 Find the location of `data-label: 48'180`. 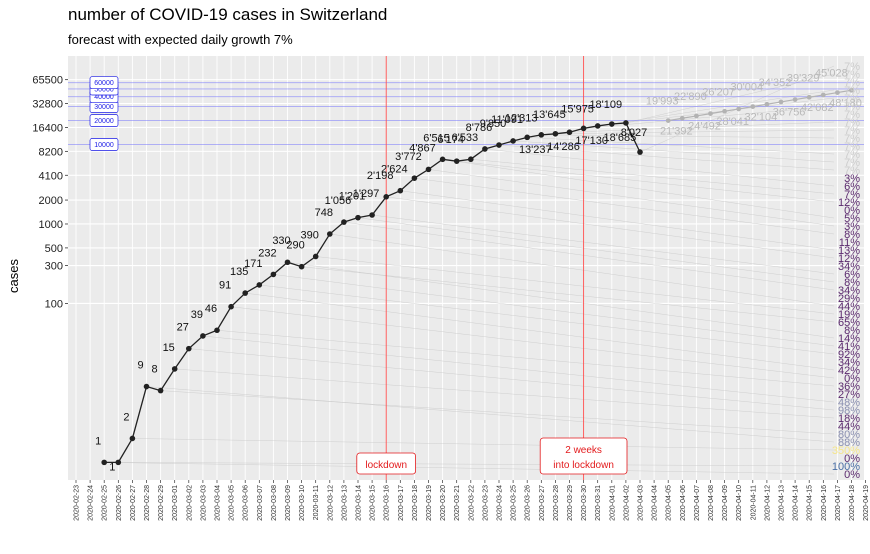

data-label: 48'180 is located at coordinates (845, 103).